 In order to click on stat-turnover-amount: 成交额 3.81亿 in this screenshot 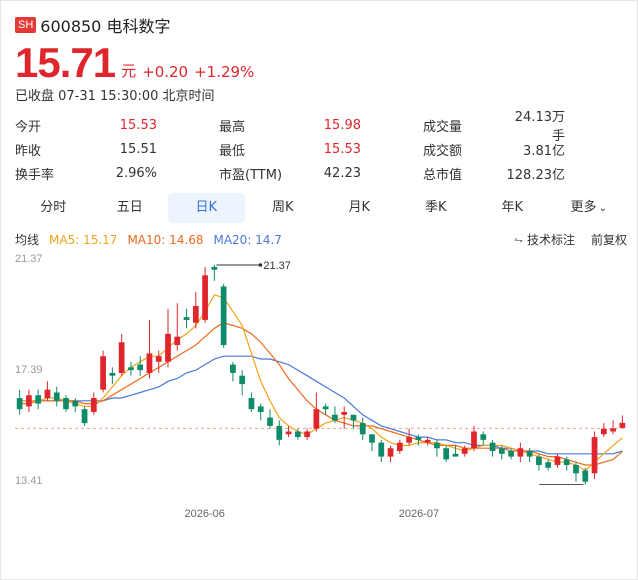, I will do `click(525, 149)`.